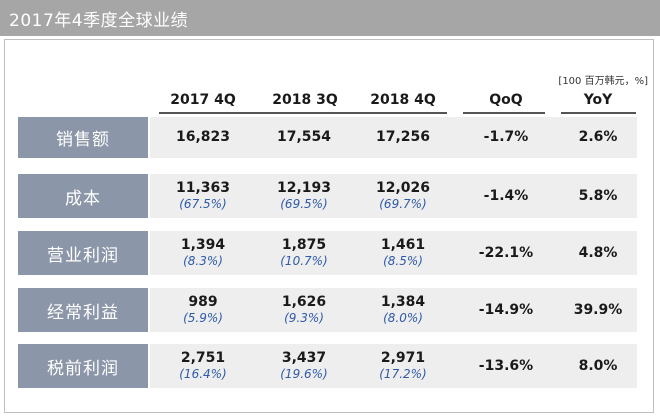 This screenshot has width=660, height=417. What do you see at coordinates (203, 318) in the screenshot?
I see `ratio: (5.9%)` at bounding box center [203, 318].